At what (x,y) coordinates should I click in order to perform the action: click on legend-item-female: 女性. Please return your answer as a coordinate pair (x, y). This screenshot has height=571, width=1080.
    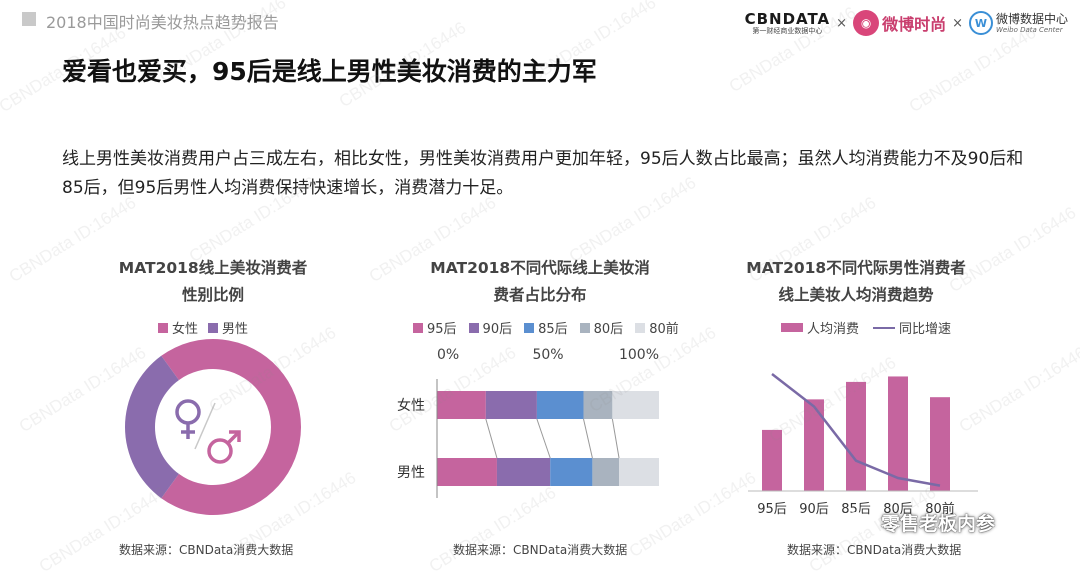
    Looking at the image, I should click on (178, 327).